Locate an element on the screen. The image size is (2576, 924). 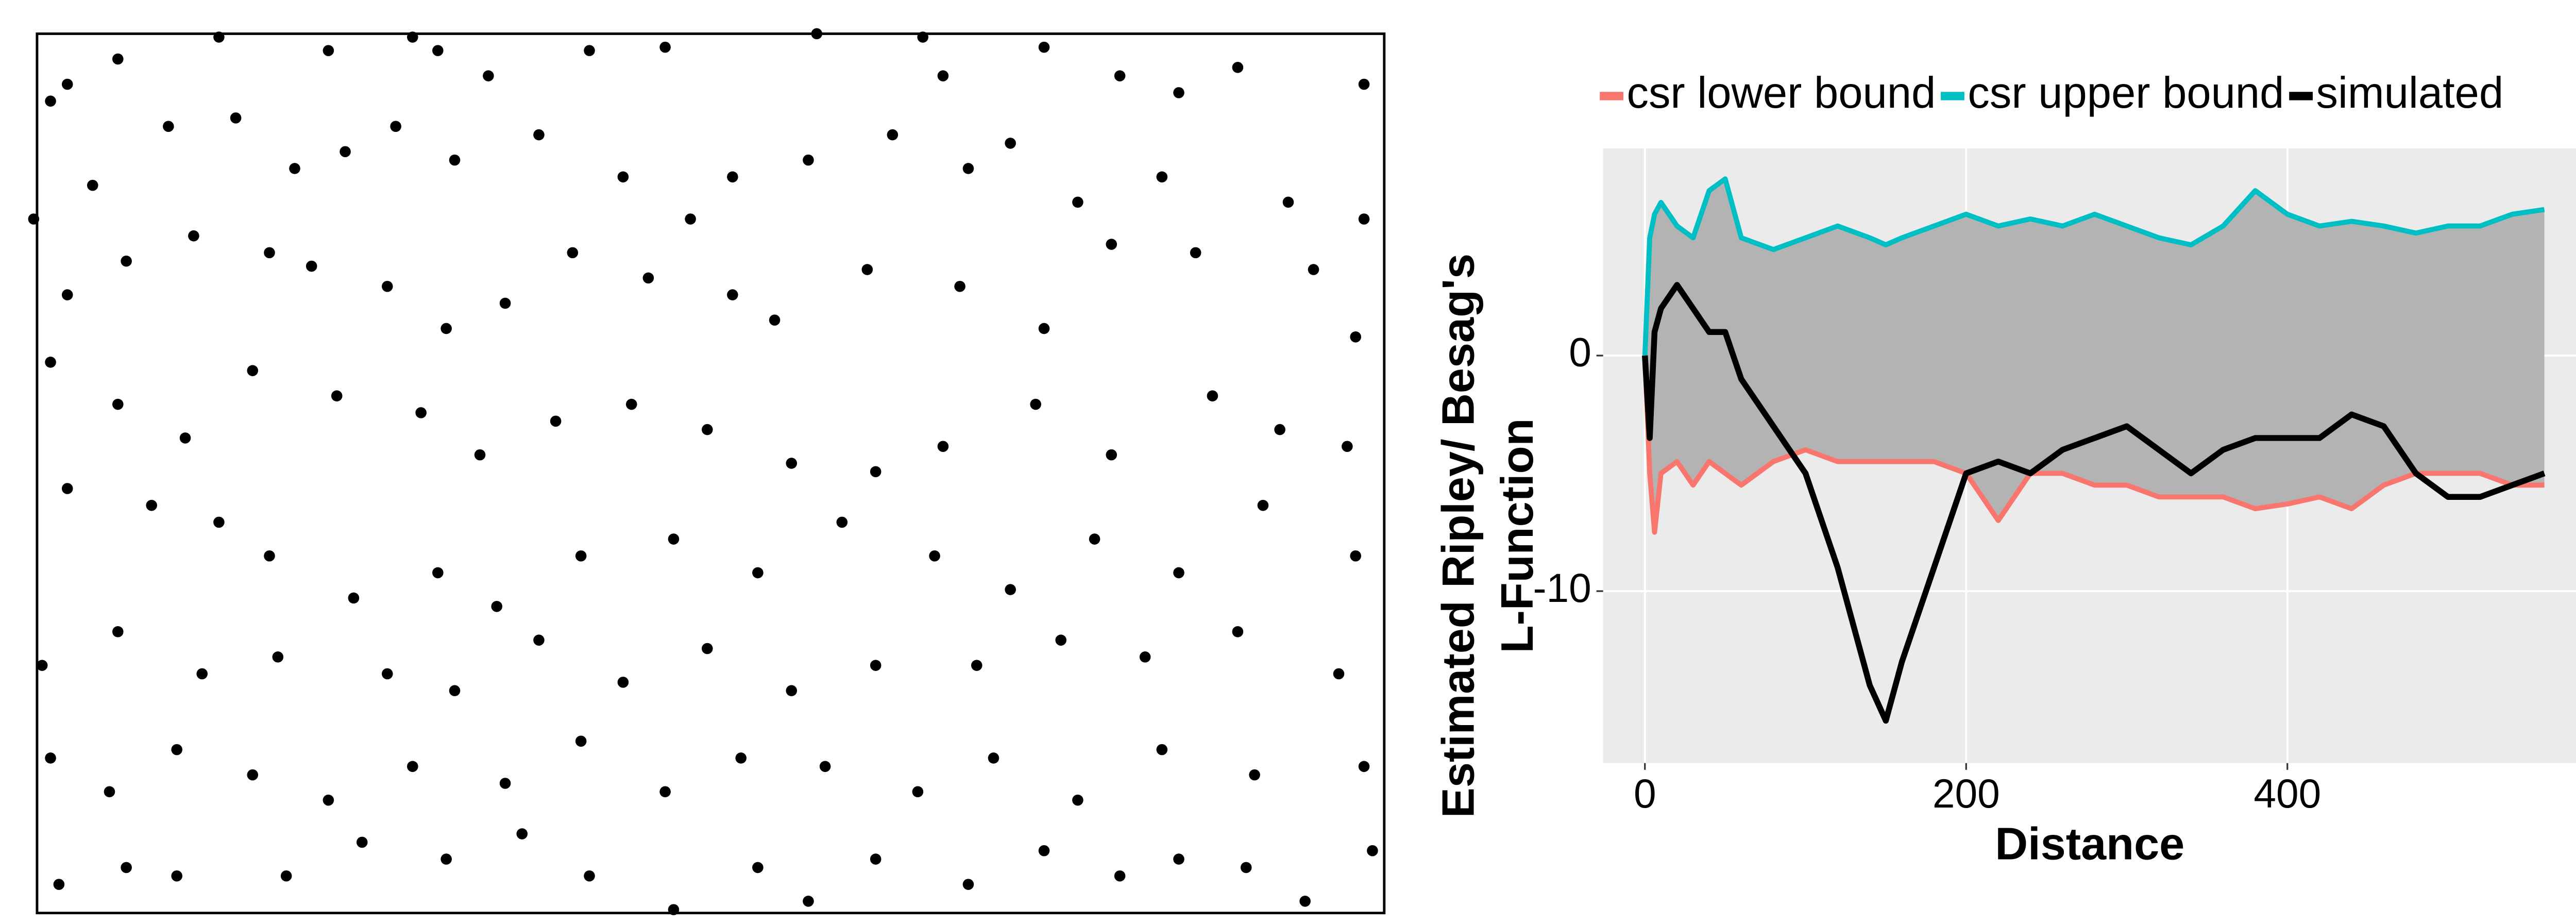
y-tick-label: -10 is located at coordinates (1562, 588).